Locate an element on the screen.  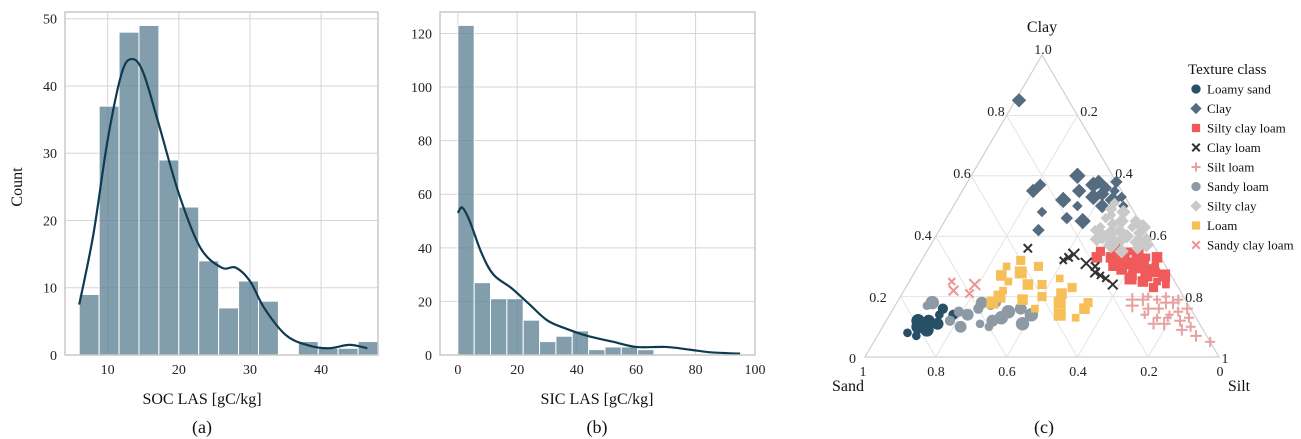
ternary-right-label: Silt is located at coordinates (1239, 386).